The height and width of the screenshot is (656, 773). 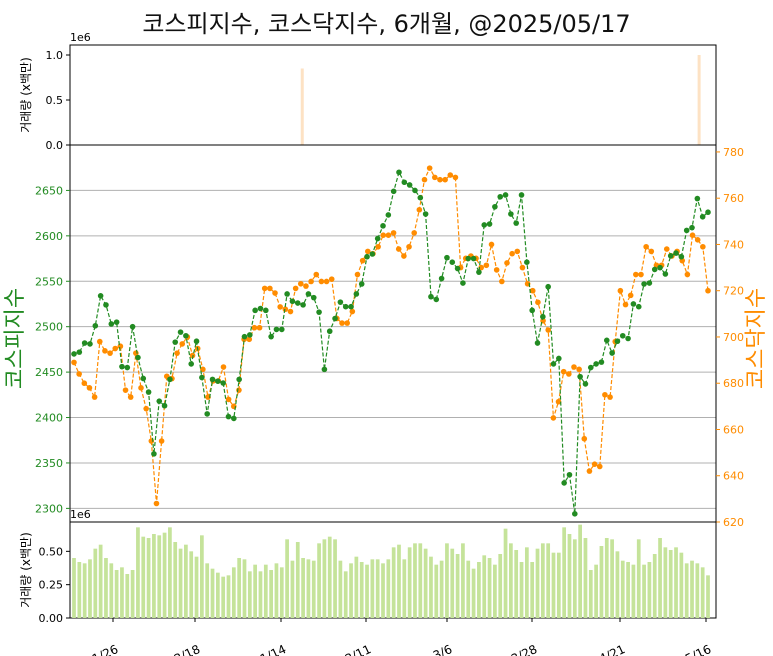 What do you see at coordinates (55, 100) in the screenshot?
I see `top-ytick-label-1: 0.5` at bounding box center [55, 100].